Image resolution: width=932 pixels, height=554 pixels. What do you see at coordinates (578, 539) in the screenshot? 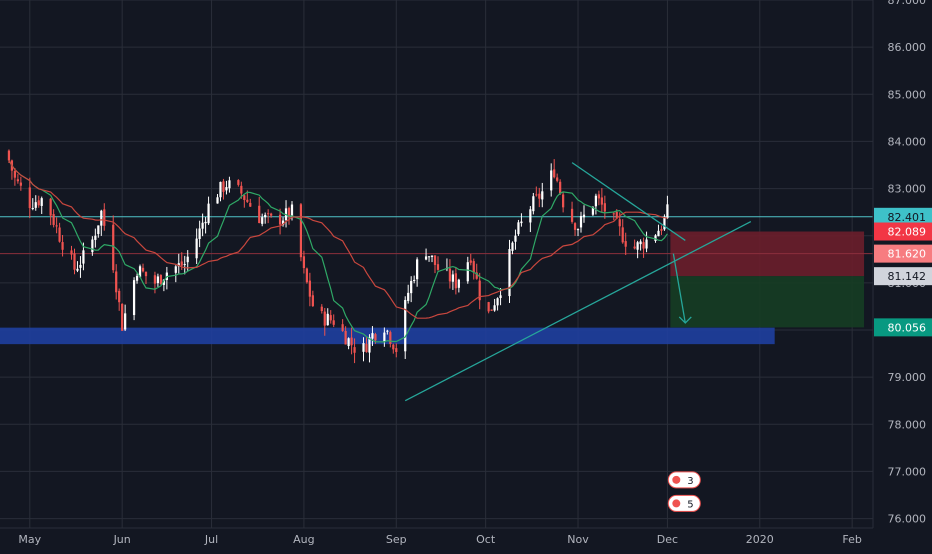
I see `time-tick-label: Nov` at bounding box center [578, 539].